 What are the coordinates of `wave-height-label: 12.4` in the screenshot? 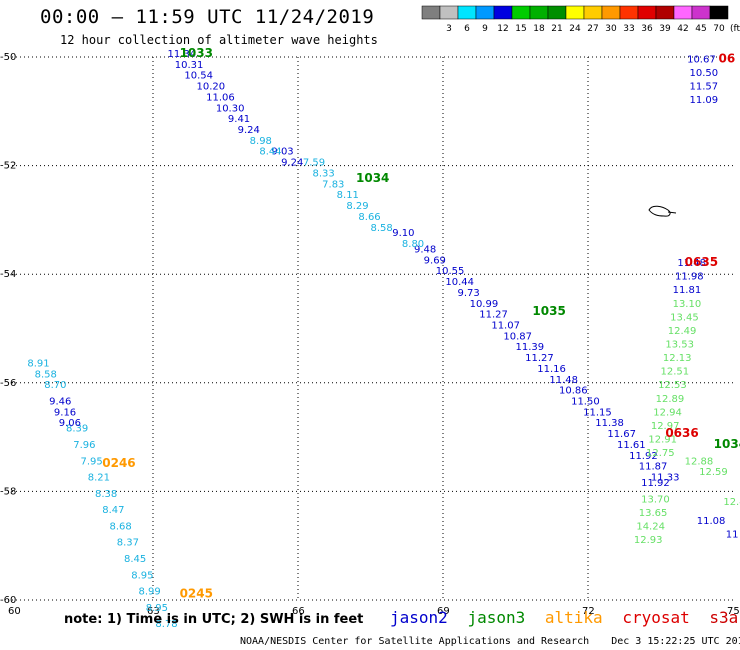 It's located at (731, 502).